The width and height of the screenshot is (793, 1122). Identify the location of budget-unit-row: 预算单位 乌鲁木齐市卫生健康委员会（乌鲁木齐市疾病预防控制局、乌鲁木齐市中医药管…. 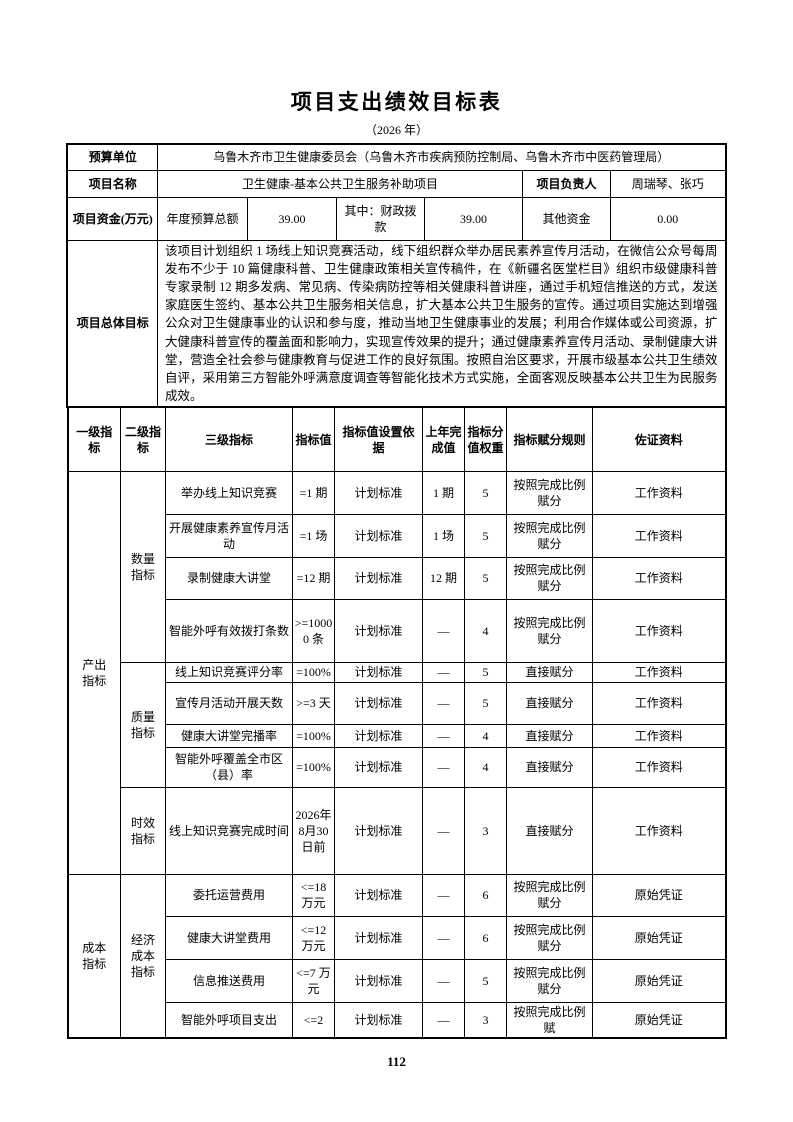
(396, 157).